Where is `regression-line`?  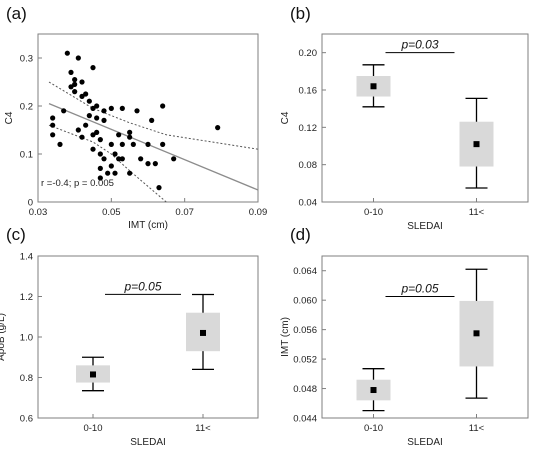 regression-line is located at coordinates (153, 146).